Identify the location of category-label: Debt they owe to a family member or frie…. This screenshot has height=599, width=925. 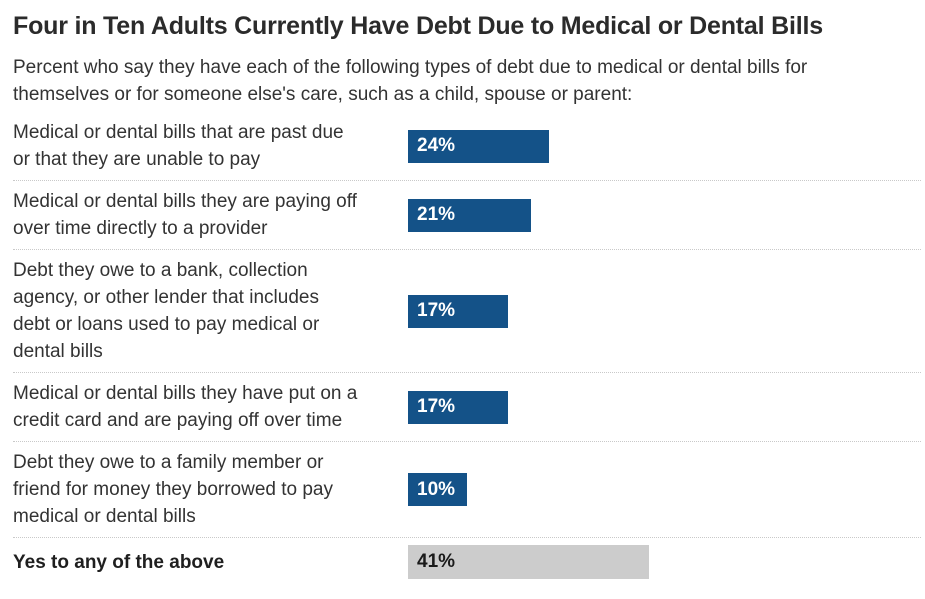
(173, 489).